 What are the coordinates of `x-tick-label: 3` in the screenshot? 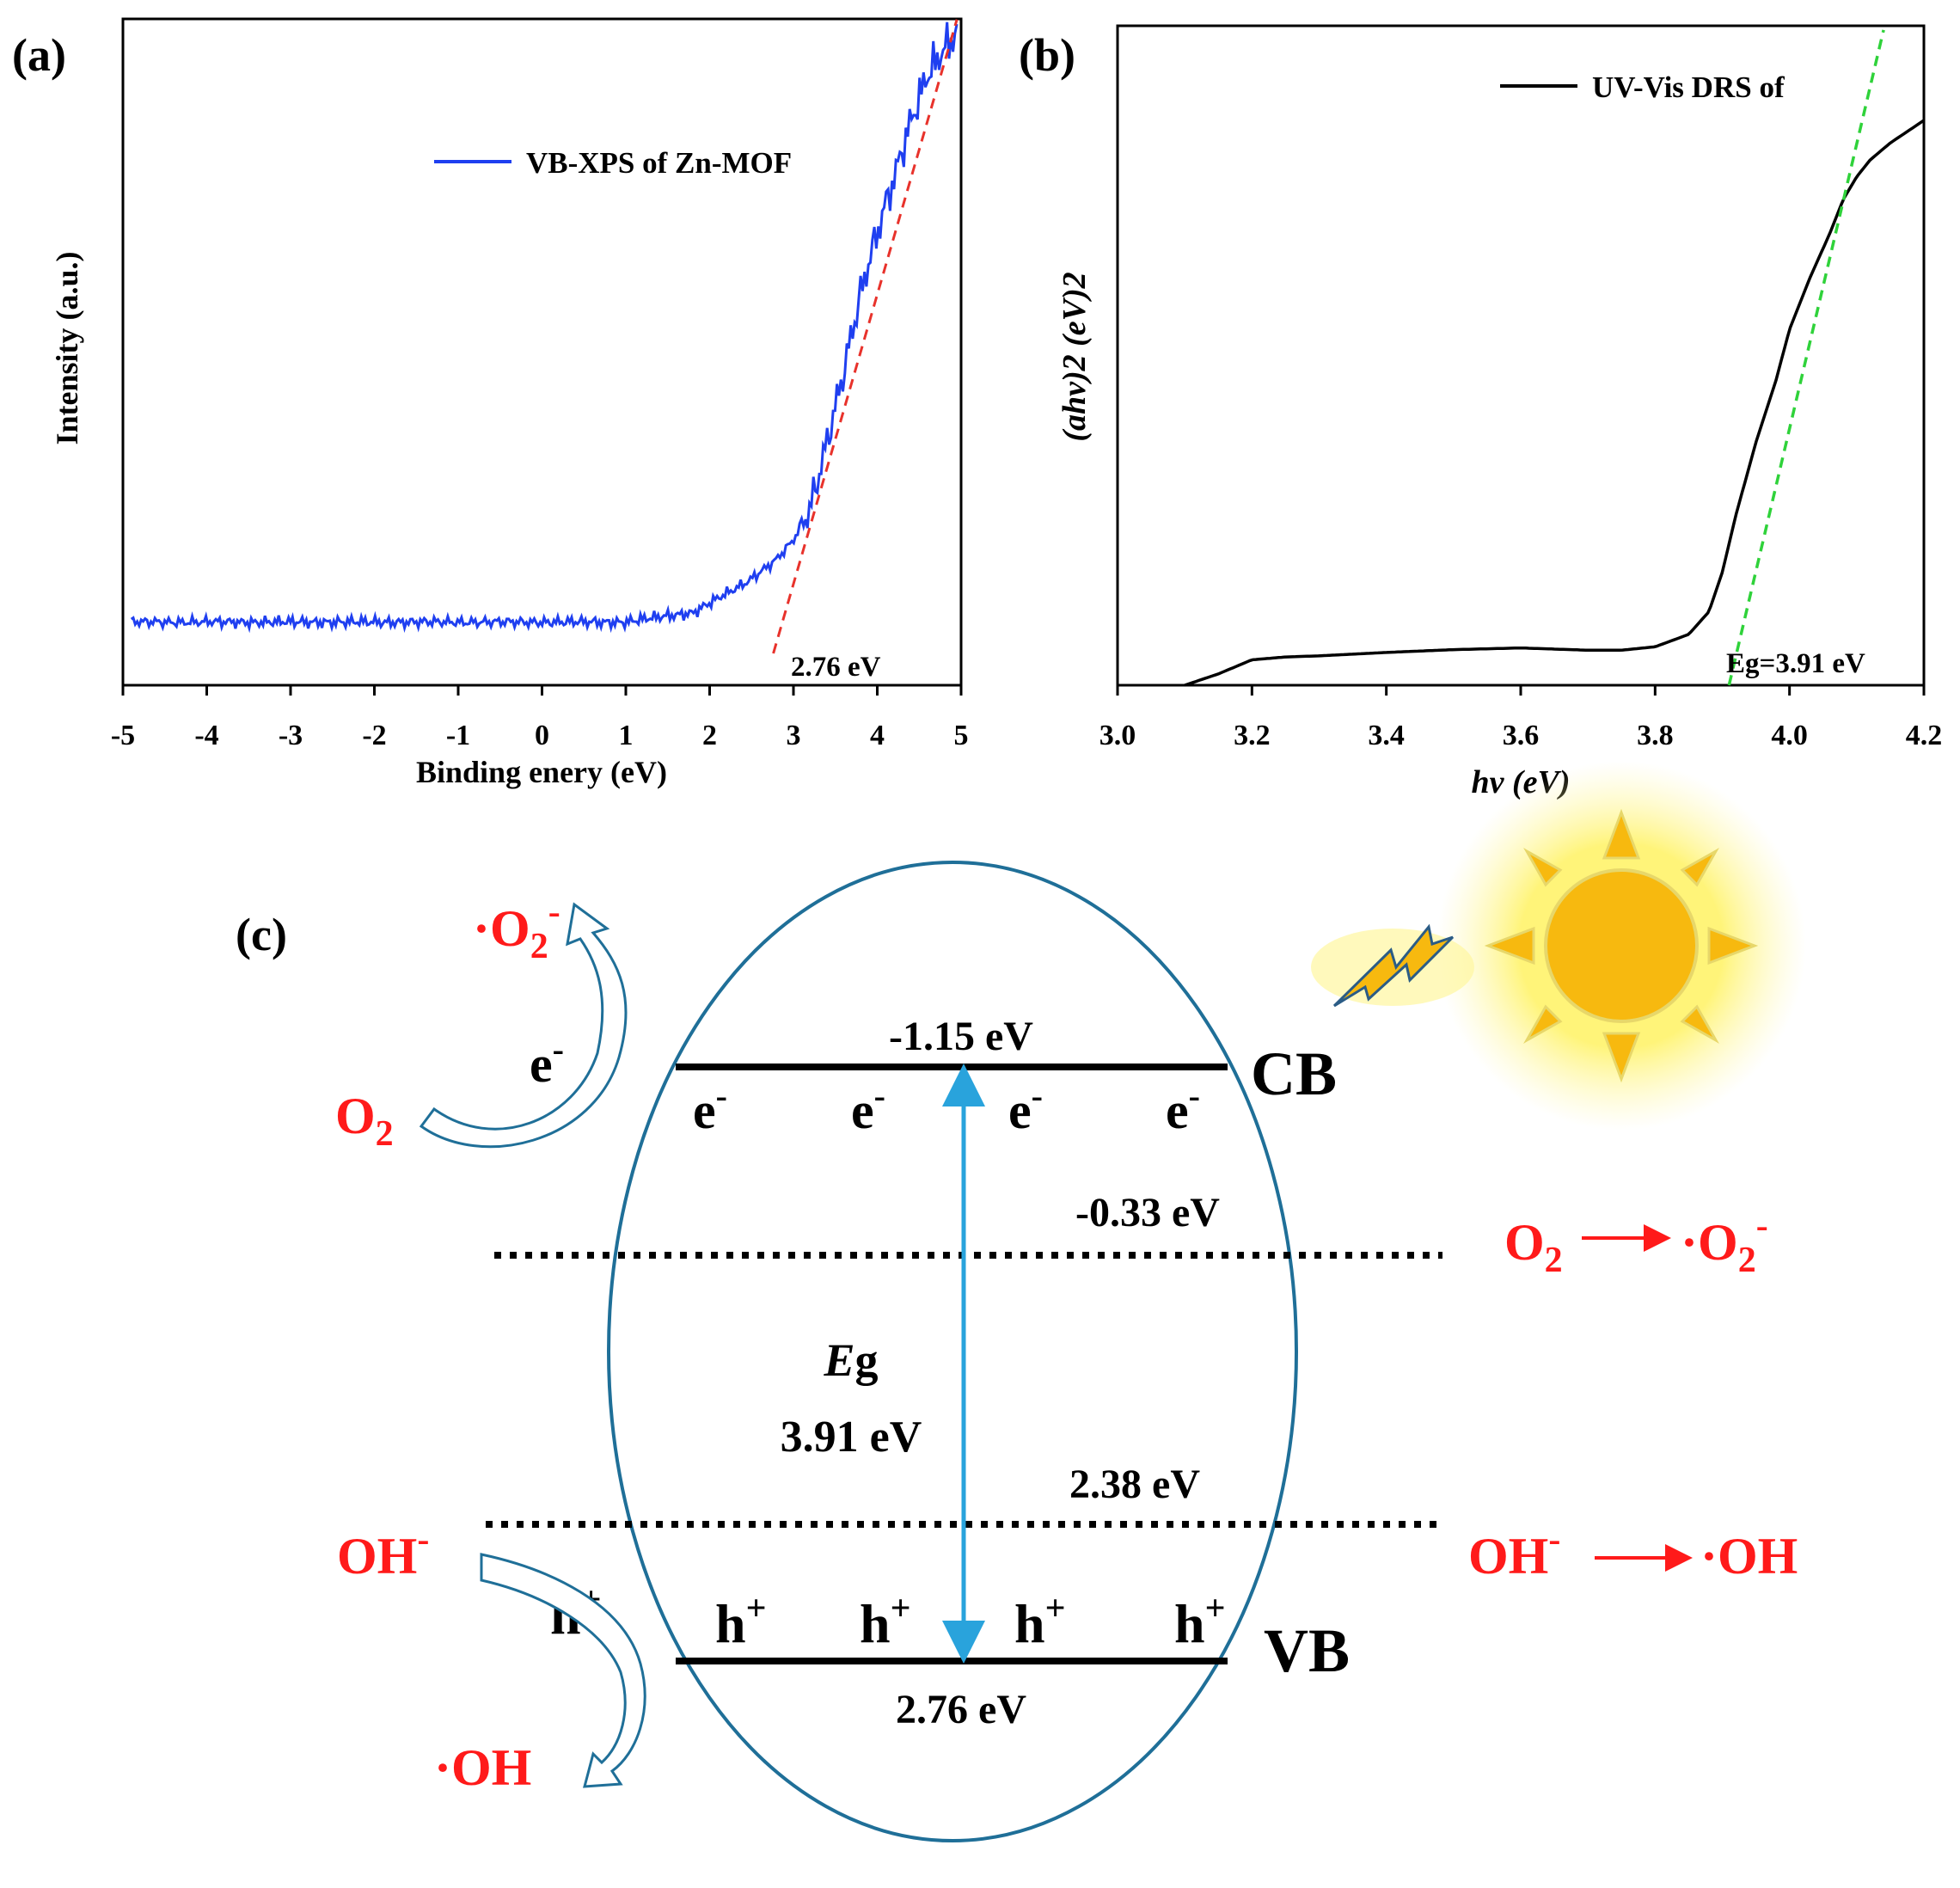 It's located at (794, 735).